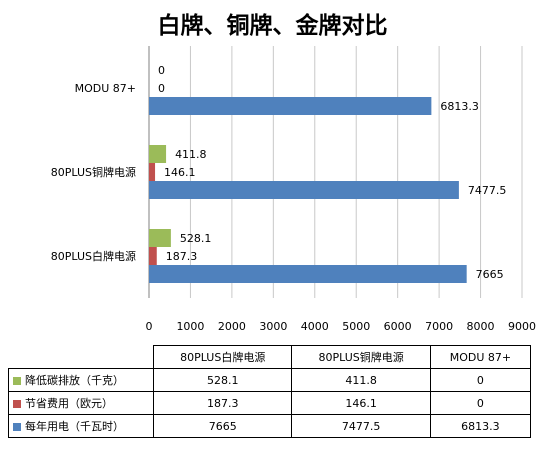 Image resolution: width=545 pixels, height=457 pixels. I want to click on data-label: 528.1, so click(196, 238).